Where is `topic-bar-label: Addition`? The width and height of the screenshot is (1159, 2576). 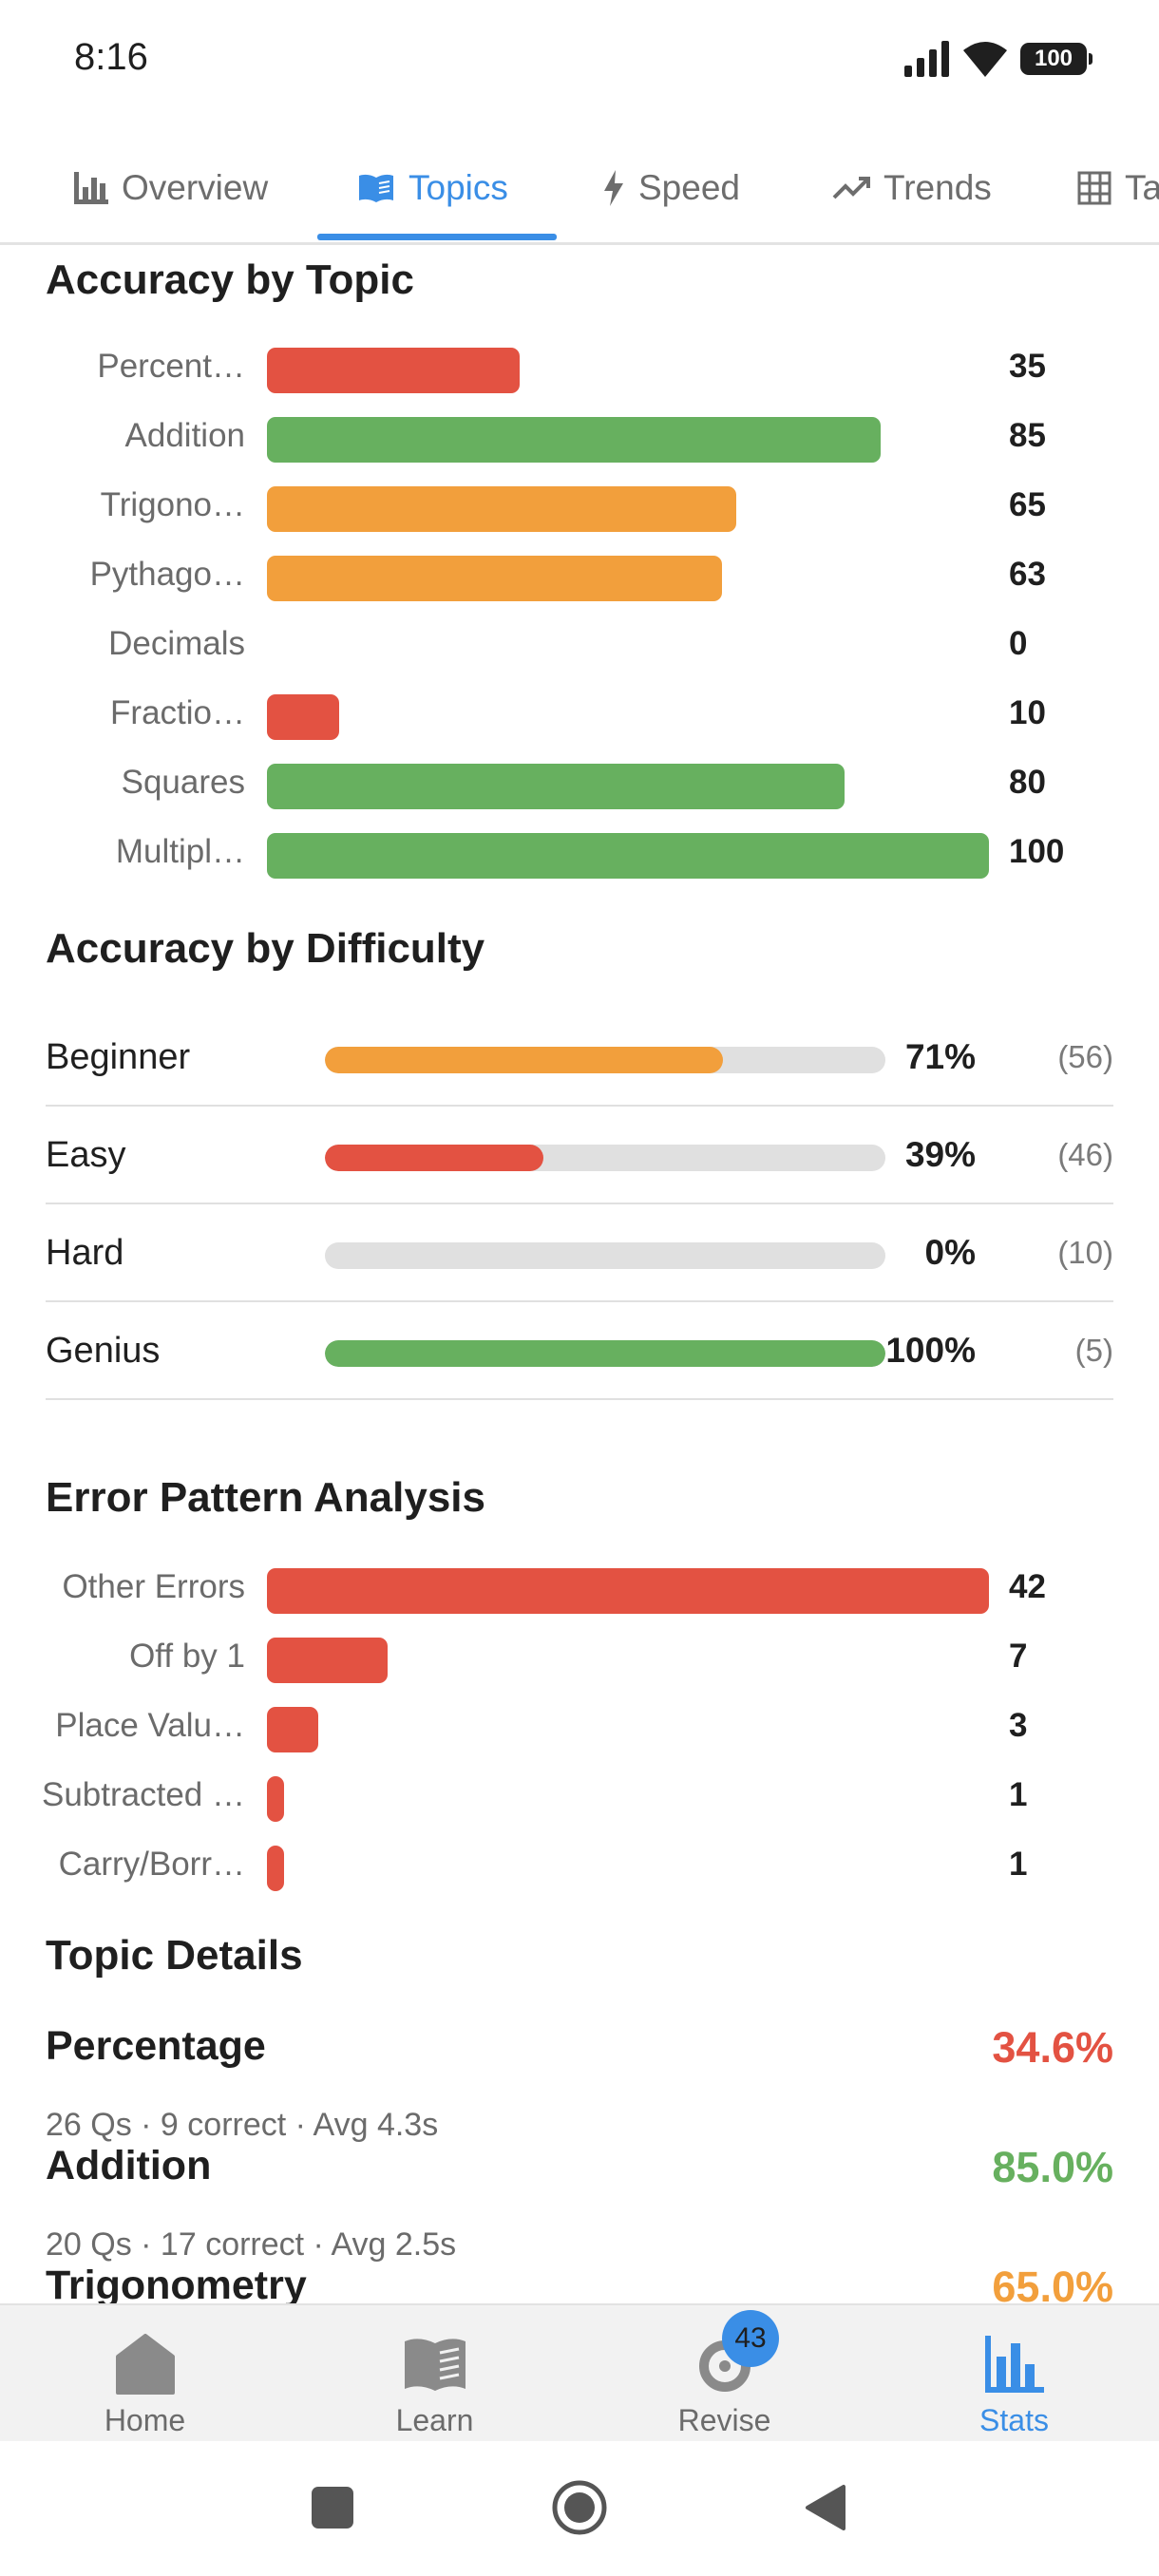
topic-bar-label: Addition is located at coordinates (184, 435).